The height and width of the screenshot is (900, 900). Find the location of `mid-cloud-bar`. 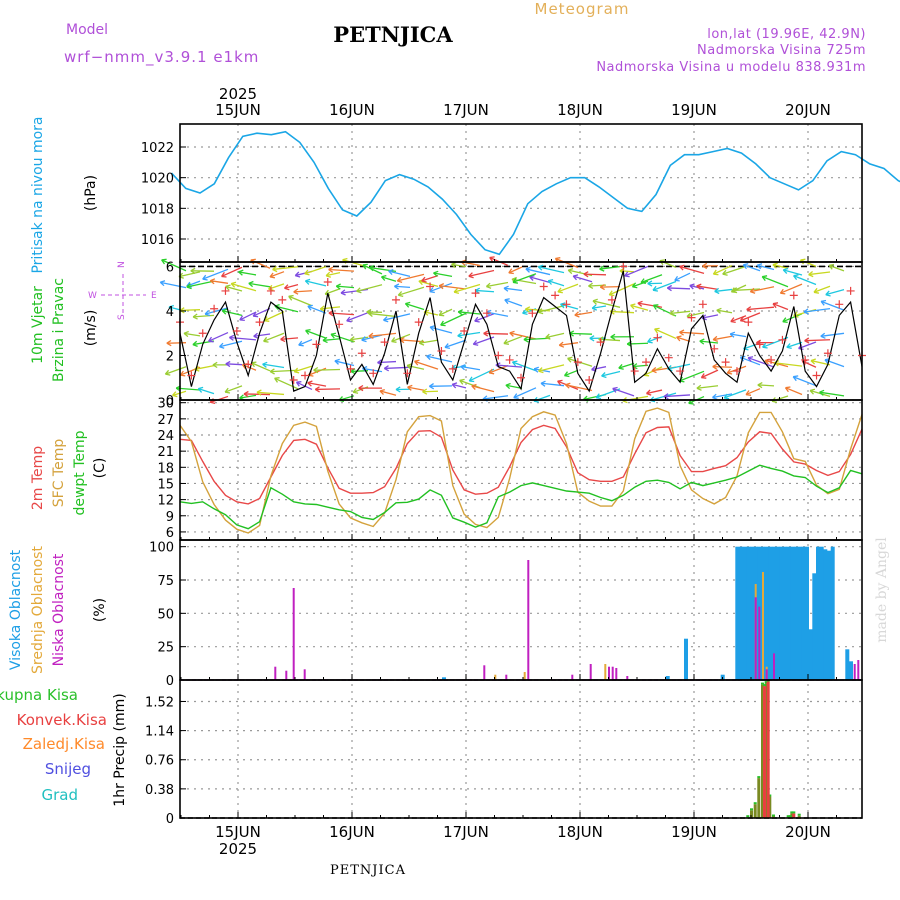

mid-cloud-bar is located at coordinates (605, 672).